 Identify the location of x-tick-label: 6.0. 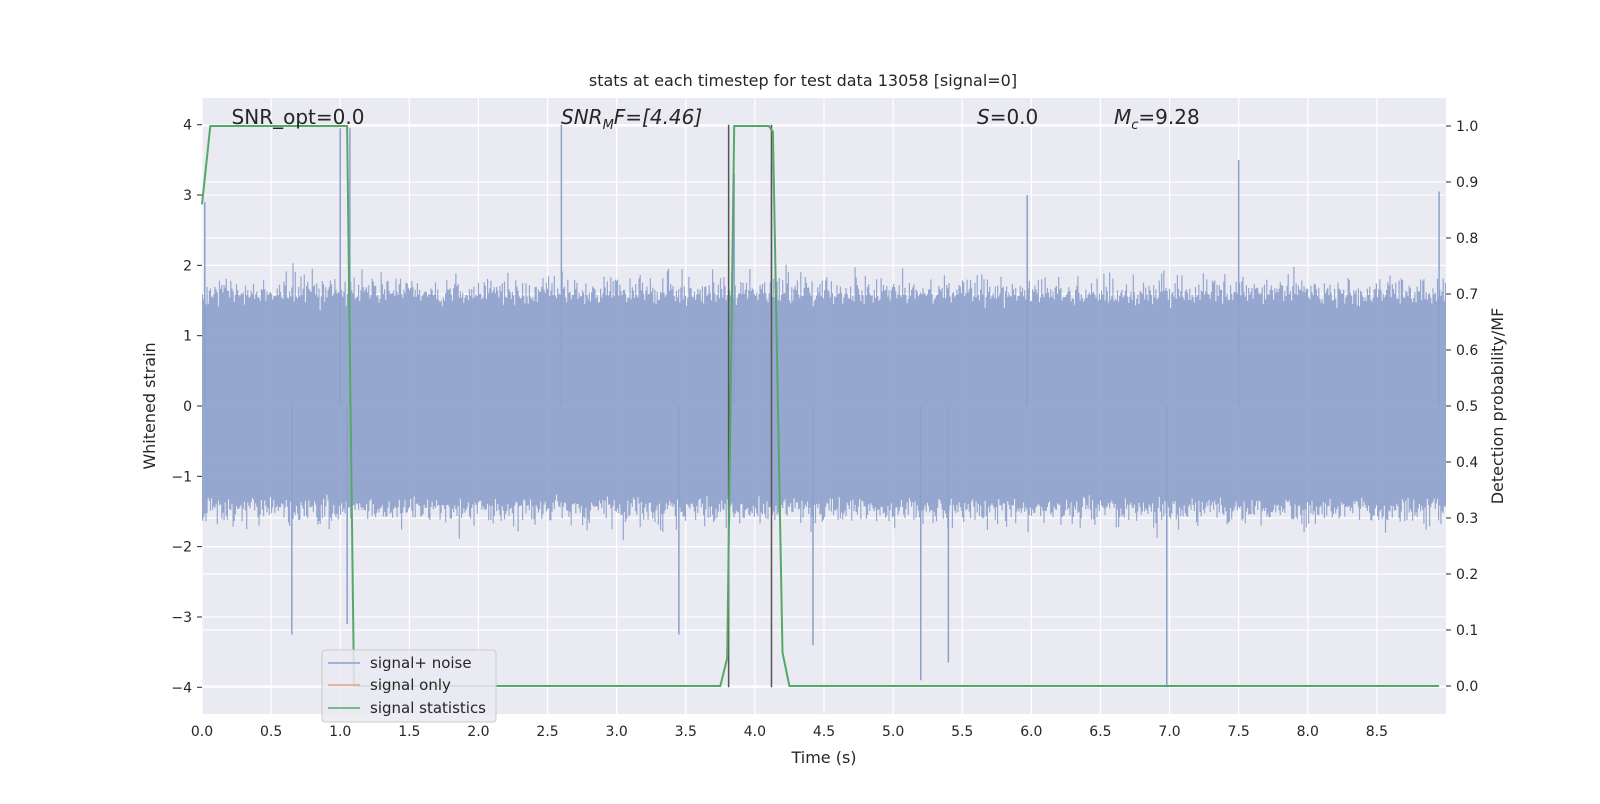
(1031, 732).